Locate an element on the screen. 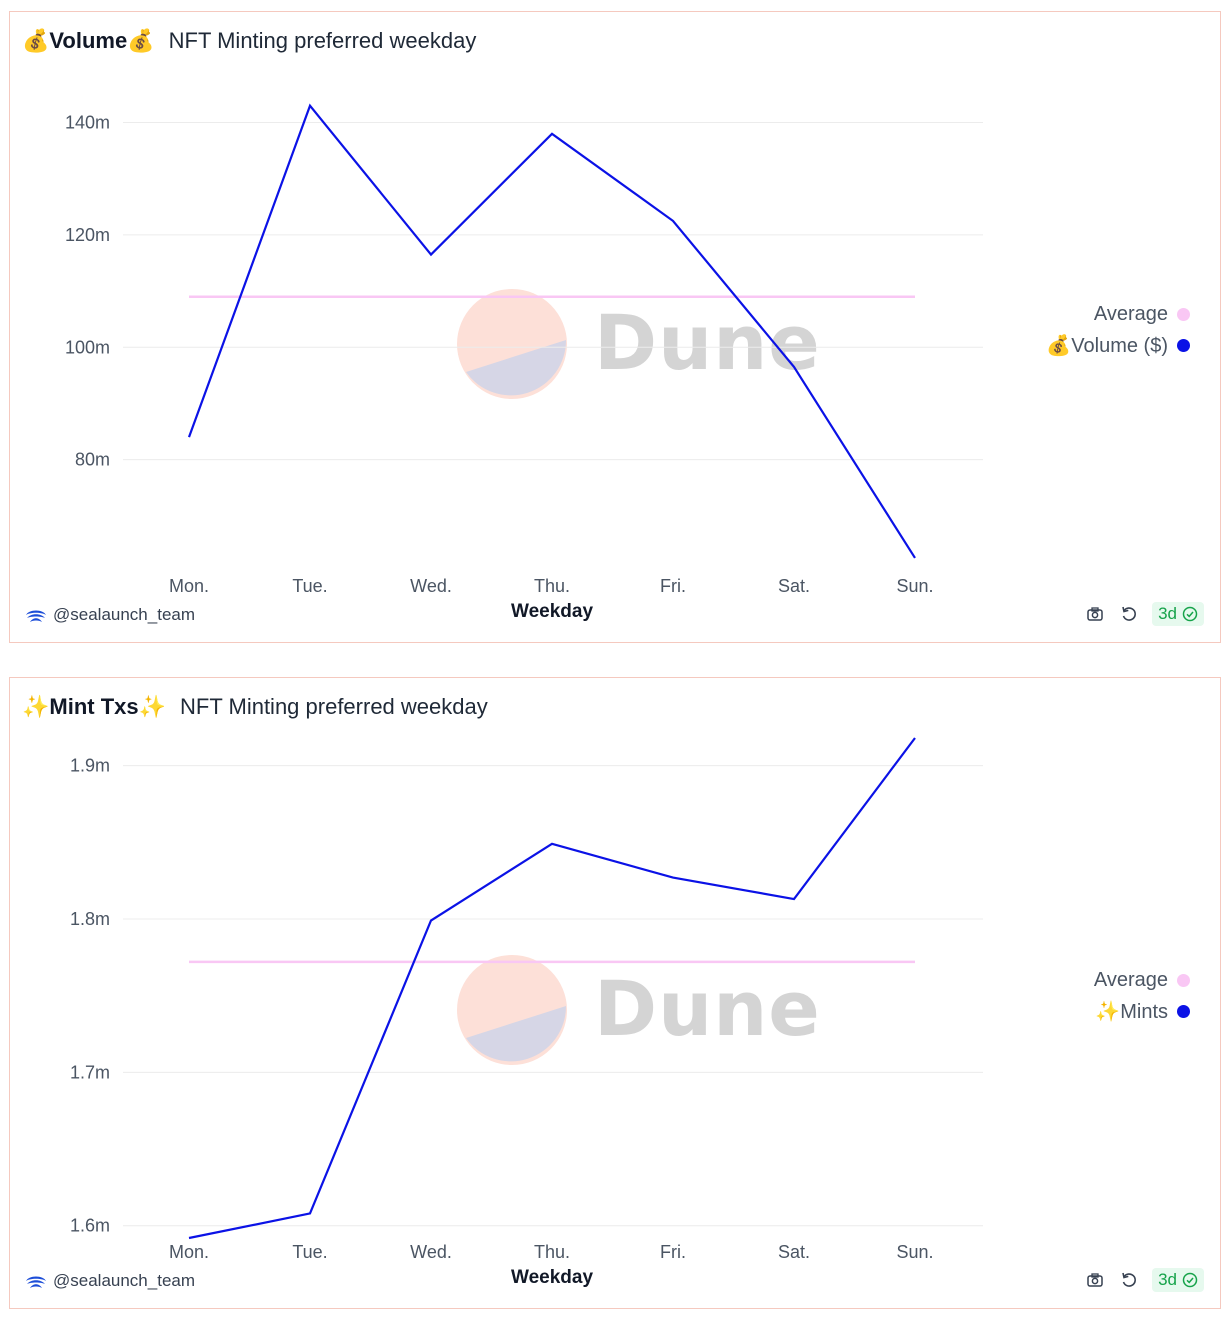 Image resolution: width=1230 pixels, height=1324 pixels. legend-item-volume: 💰Volume ($) is located at coordinates (1118, 345).